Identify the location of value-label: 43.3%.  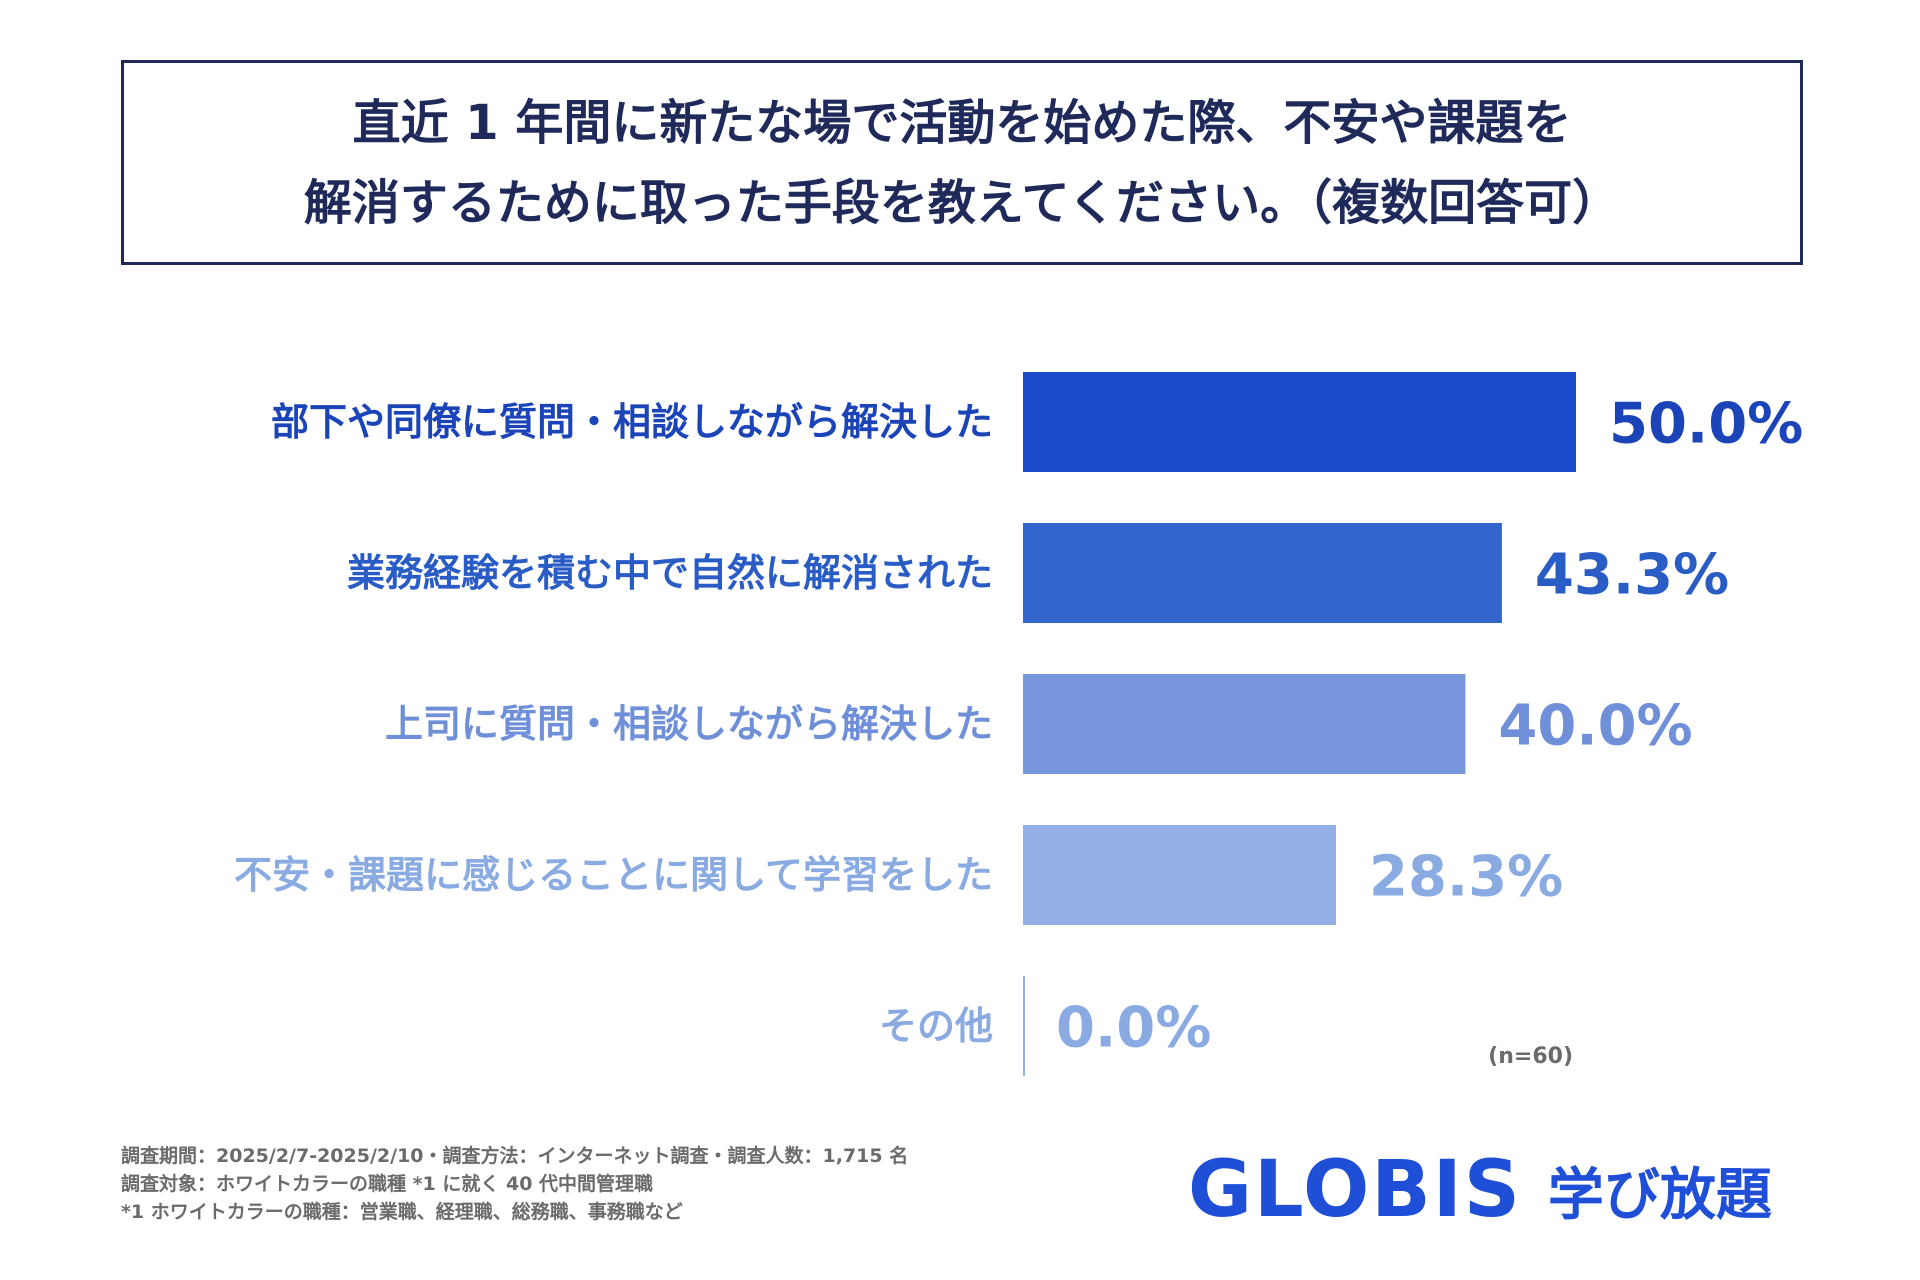
(1632, 575).